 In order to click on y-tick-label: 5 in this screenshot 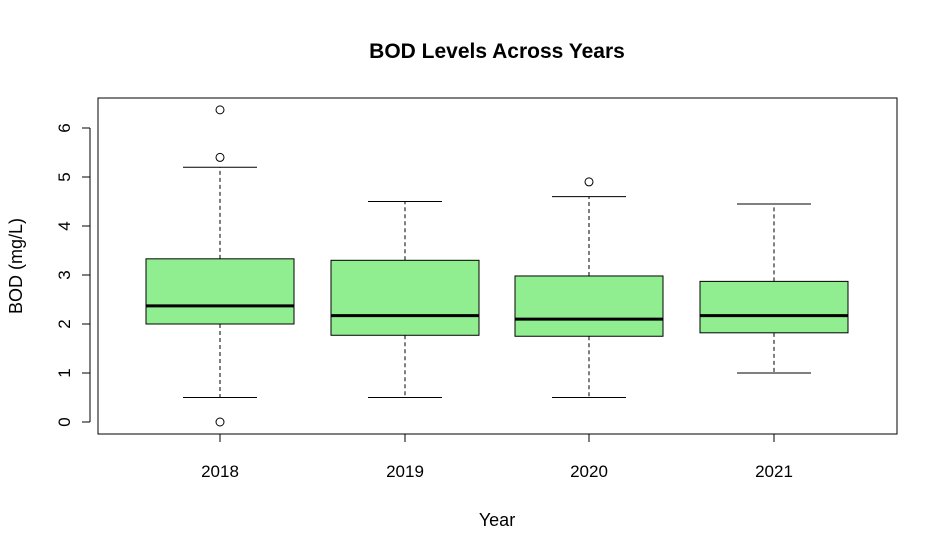, I will do `click(64, 176)`.